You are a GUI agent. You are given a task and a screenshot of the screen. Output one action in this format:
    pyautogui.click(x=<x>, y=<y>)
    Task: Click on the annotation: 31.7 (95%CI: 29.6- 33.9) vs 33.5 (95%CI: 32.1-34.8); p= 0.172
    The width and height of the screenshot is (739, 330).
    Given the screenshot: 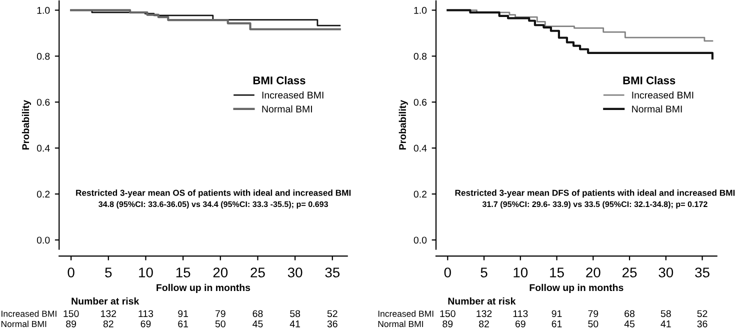 What is the action you would take?
    pyautogui.click(x=595, y=205)
    